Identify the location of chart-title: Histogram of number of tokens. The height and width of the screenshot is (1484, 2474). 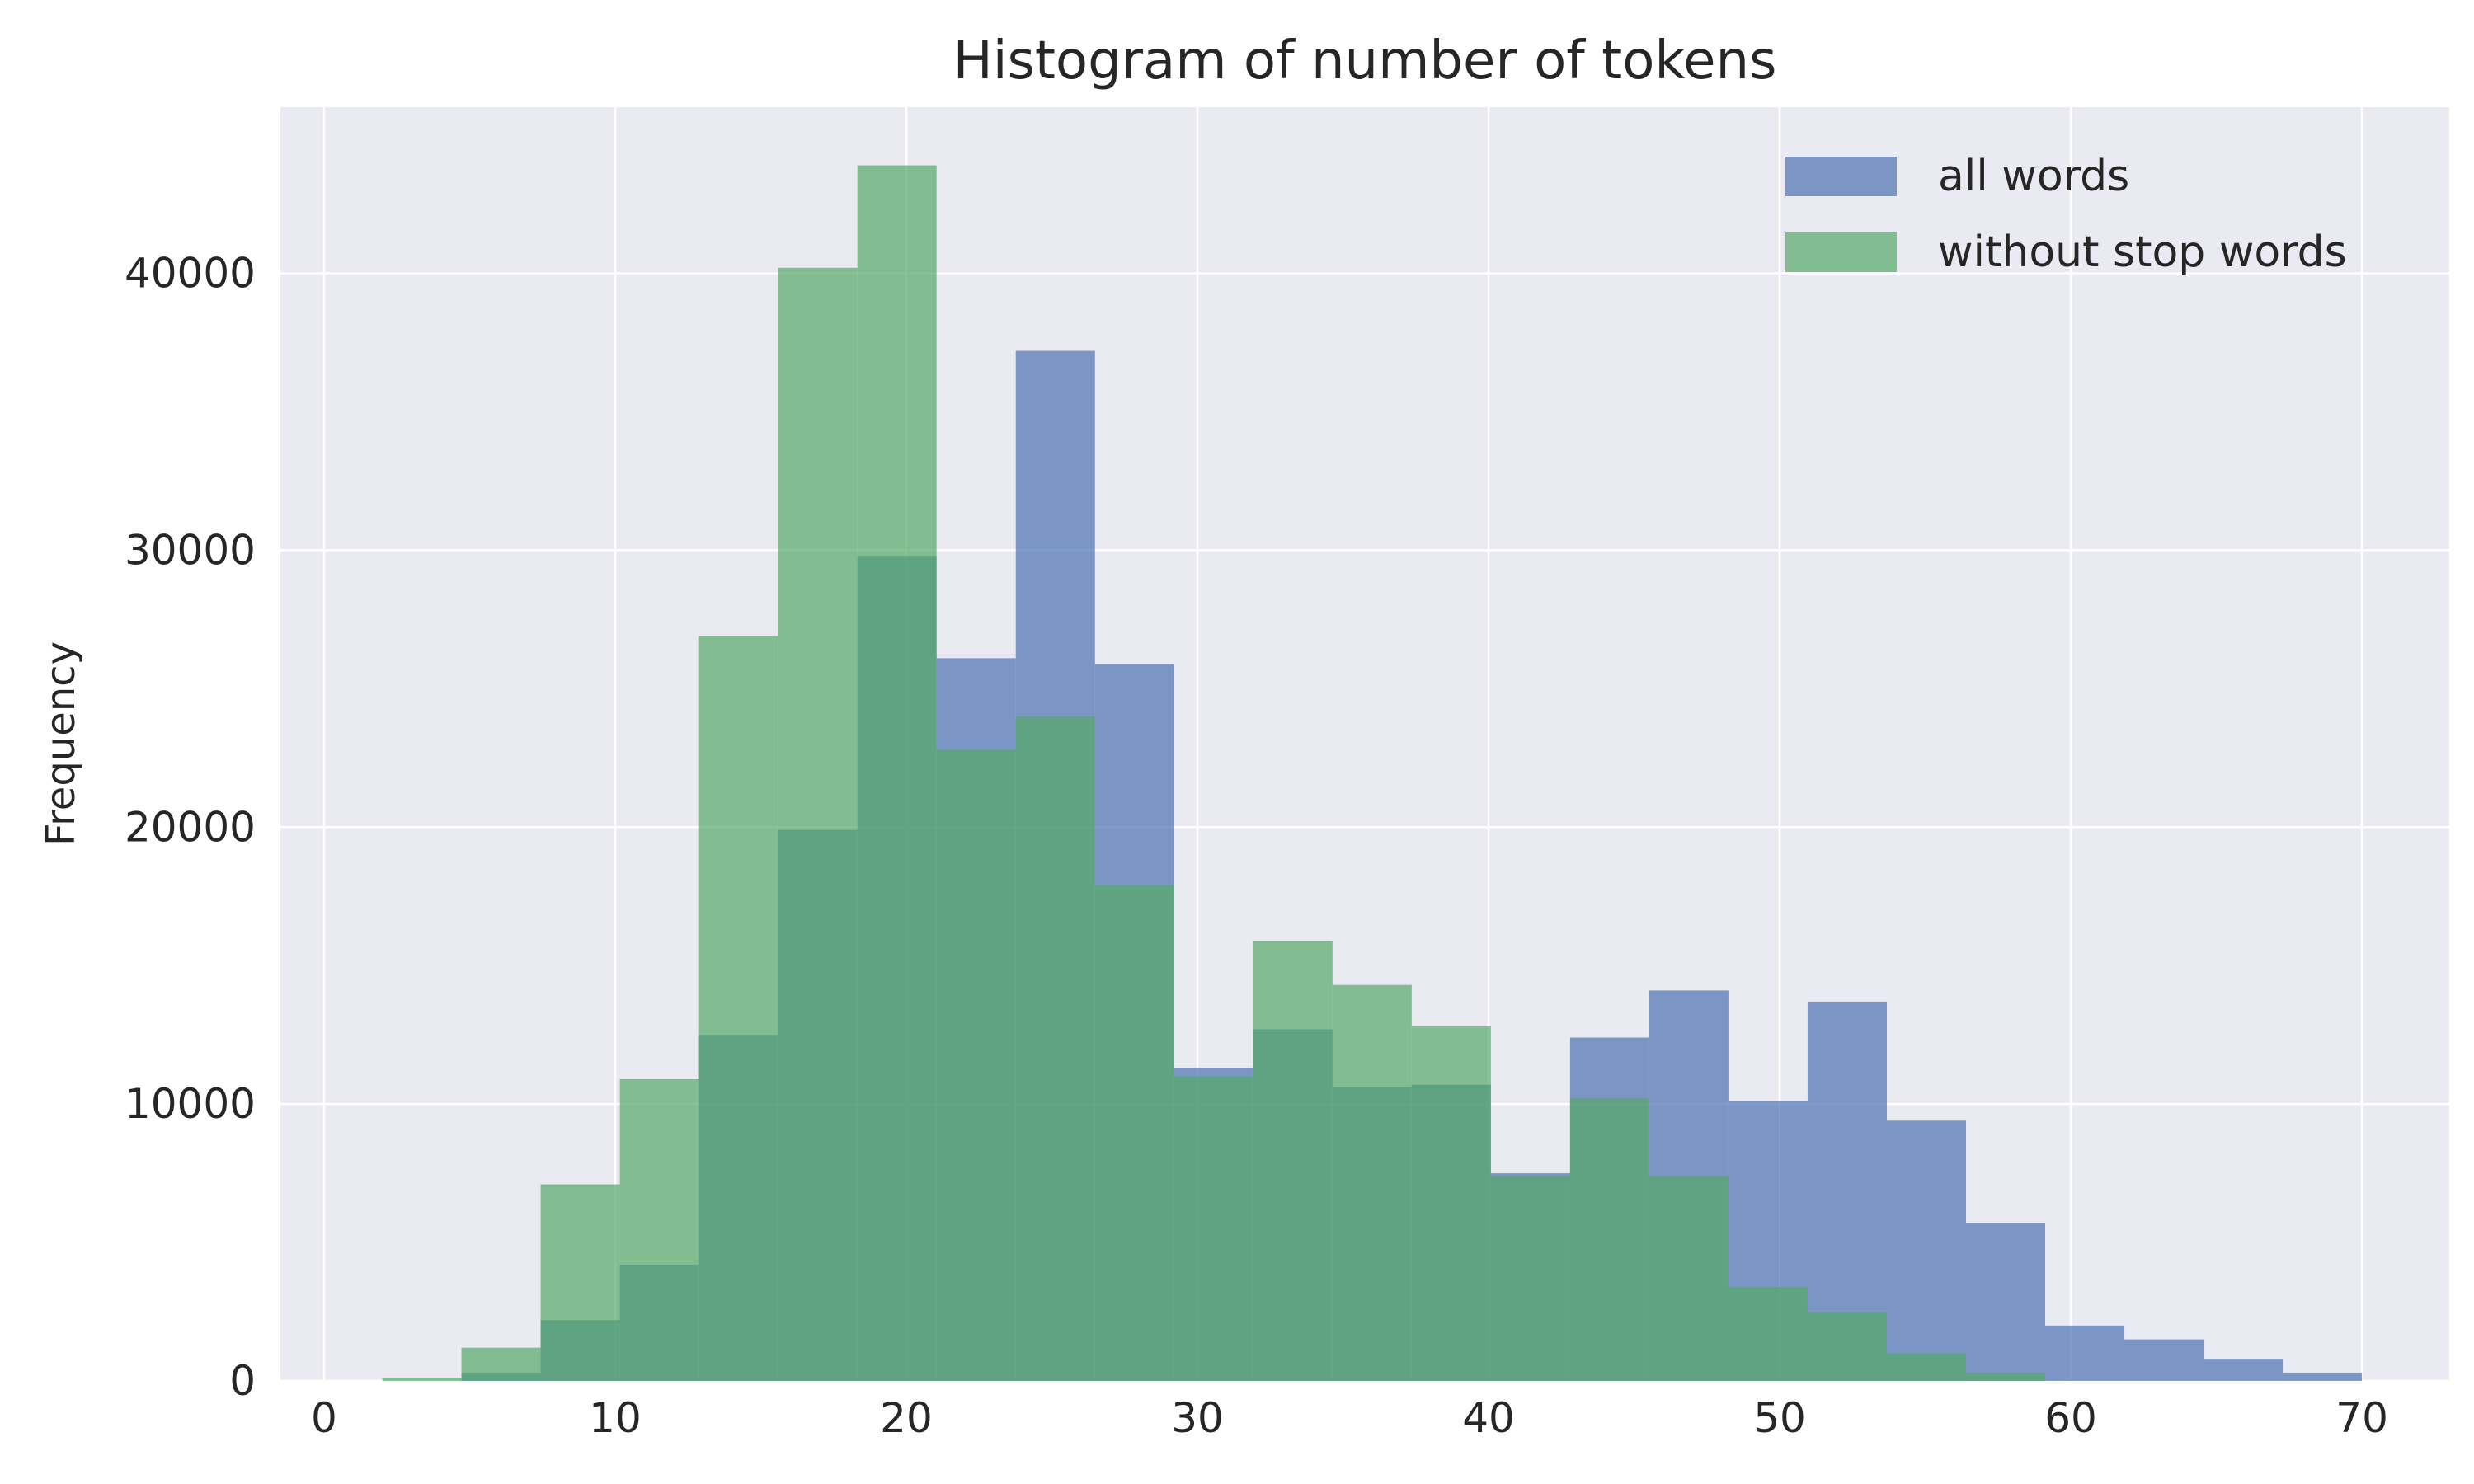
(1365, 62).